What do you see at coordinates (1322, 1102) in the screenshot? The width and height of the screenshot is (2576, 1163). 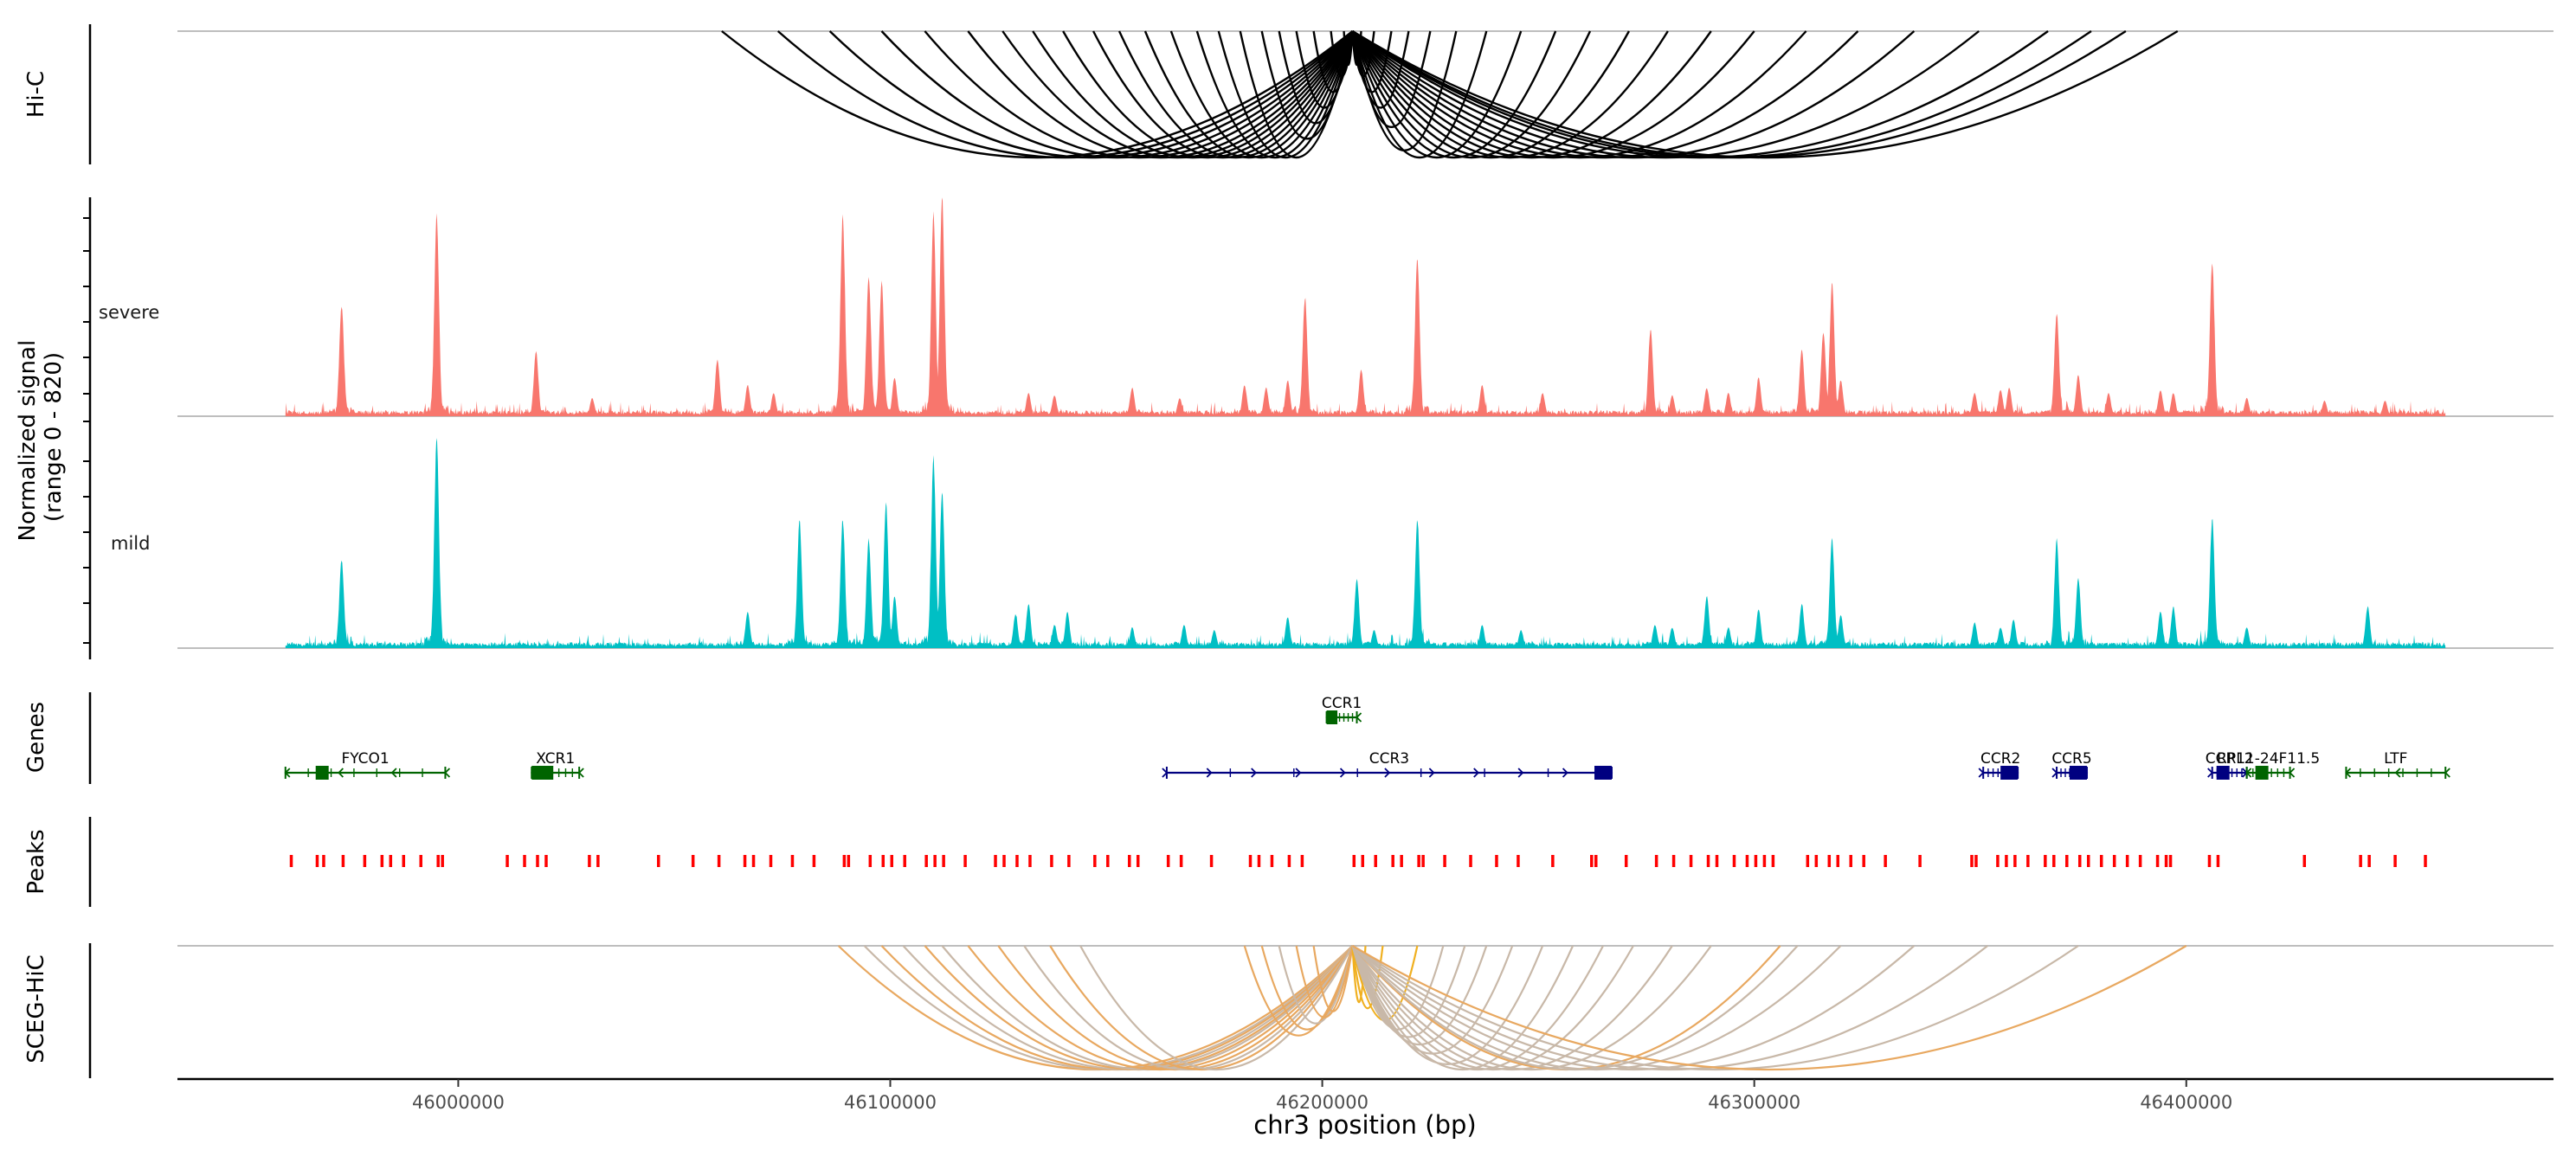 I see `x-tick-label-2: 46200000` at bounding box center [1322, 1102].